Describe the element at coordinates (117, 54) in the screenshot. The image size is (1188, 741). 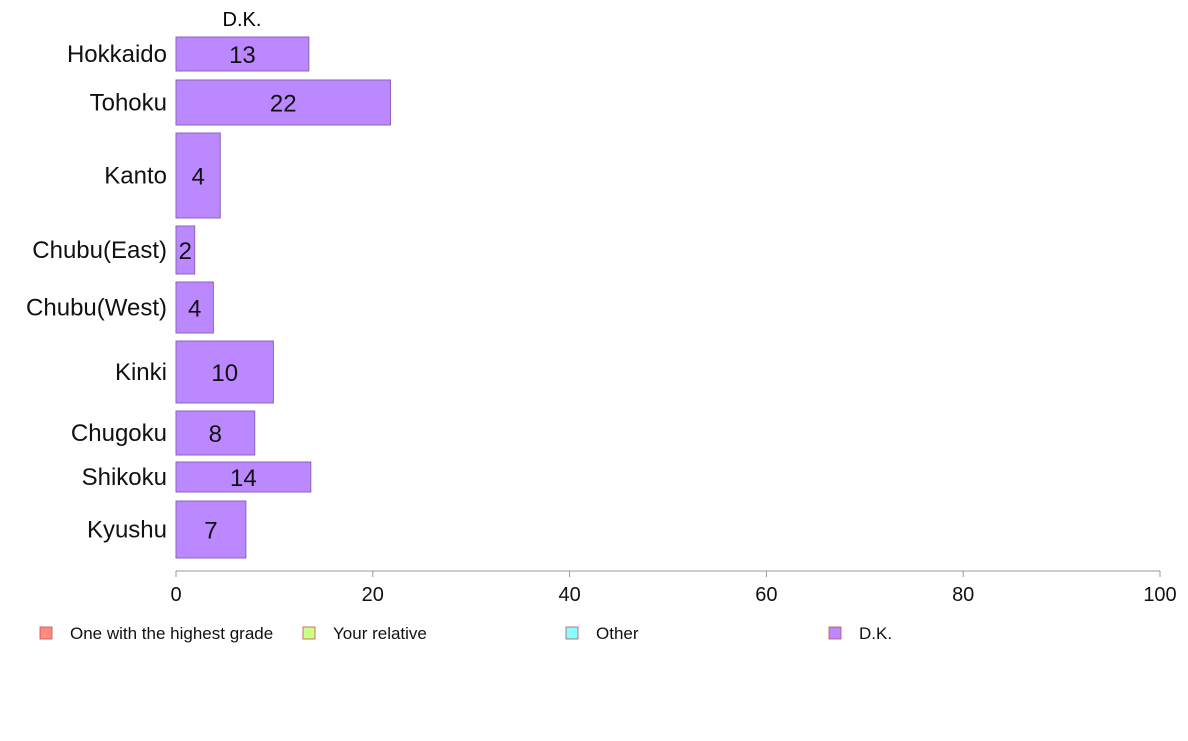
I see `category-label: Hokkaido` at that location.